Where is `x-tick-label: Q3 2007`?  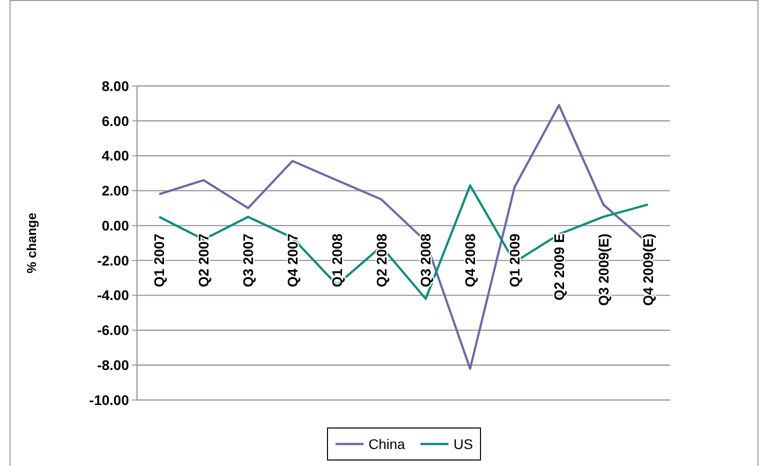
x-tick-label: Q3 2007 is located at coordinates (248, 260).